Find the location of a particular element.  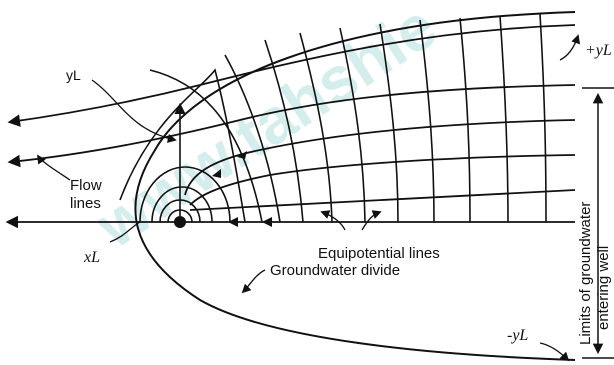

label-equipotential: Equipotential lines is located at coordinates (379, 253).